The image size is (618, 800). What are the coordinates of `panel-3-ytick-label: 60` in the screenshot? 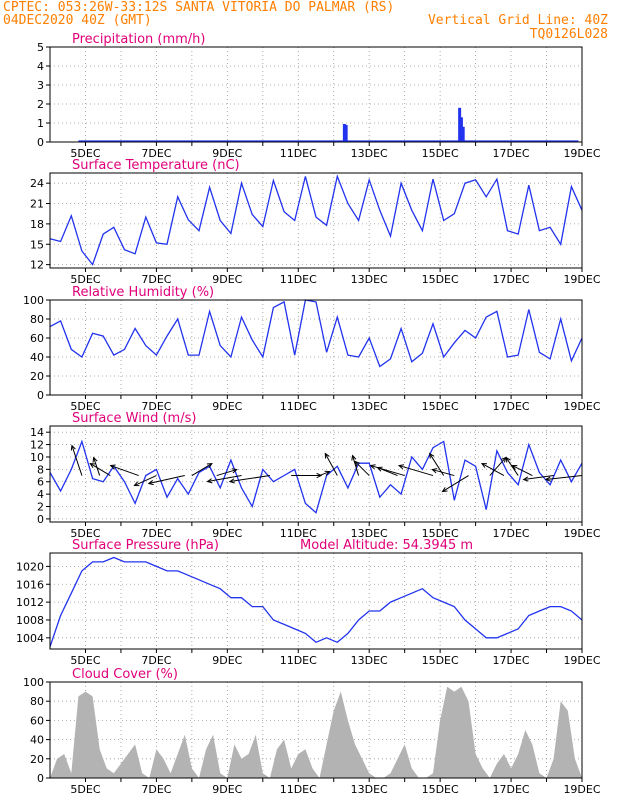 It's located at (37, 338).